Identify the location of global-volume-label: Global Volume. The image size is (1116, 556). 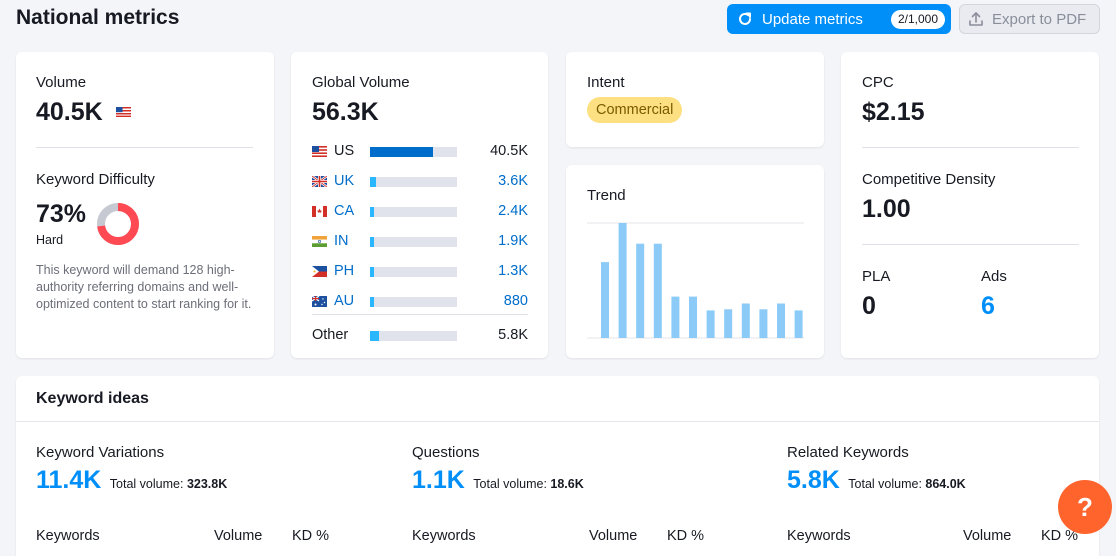
(361, 82).